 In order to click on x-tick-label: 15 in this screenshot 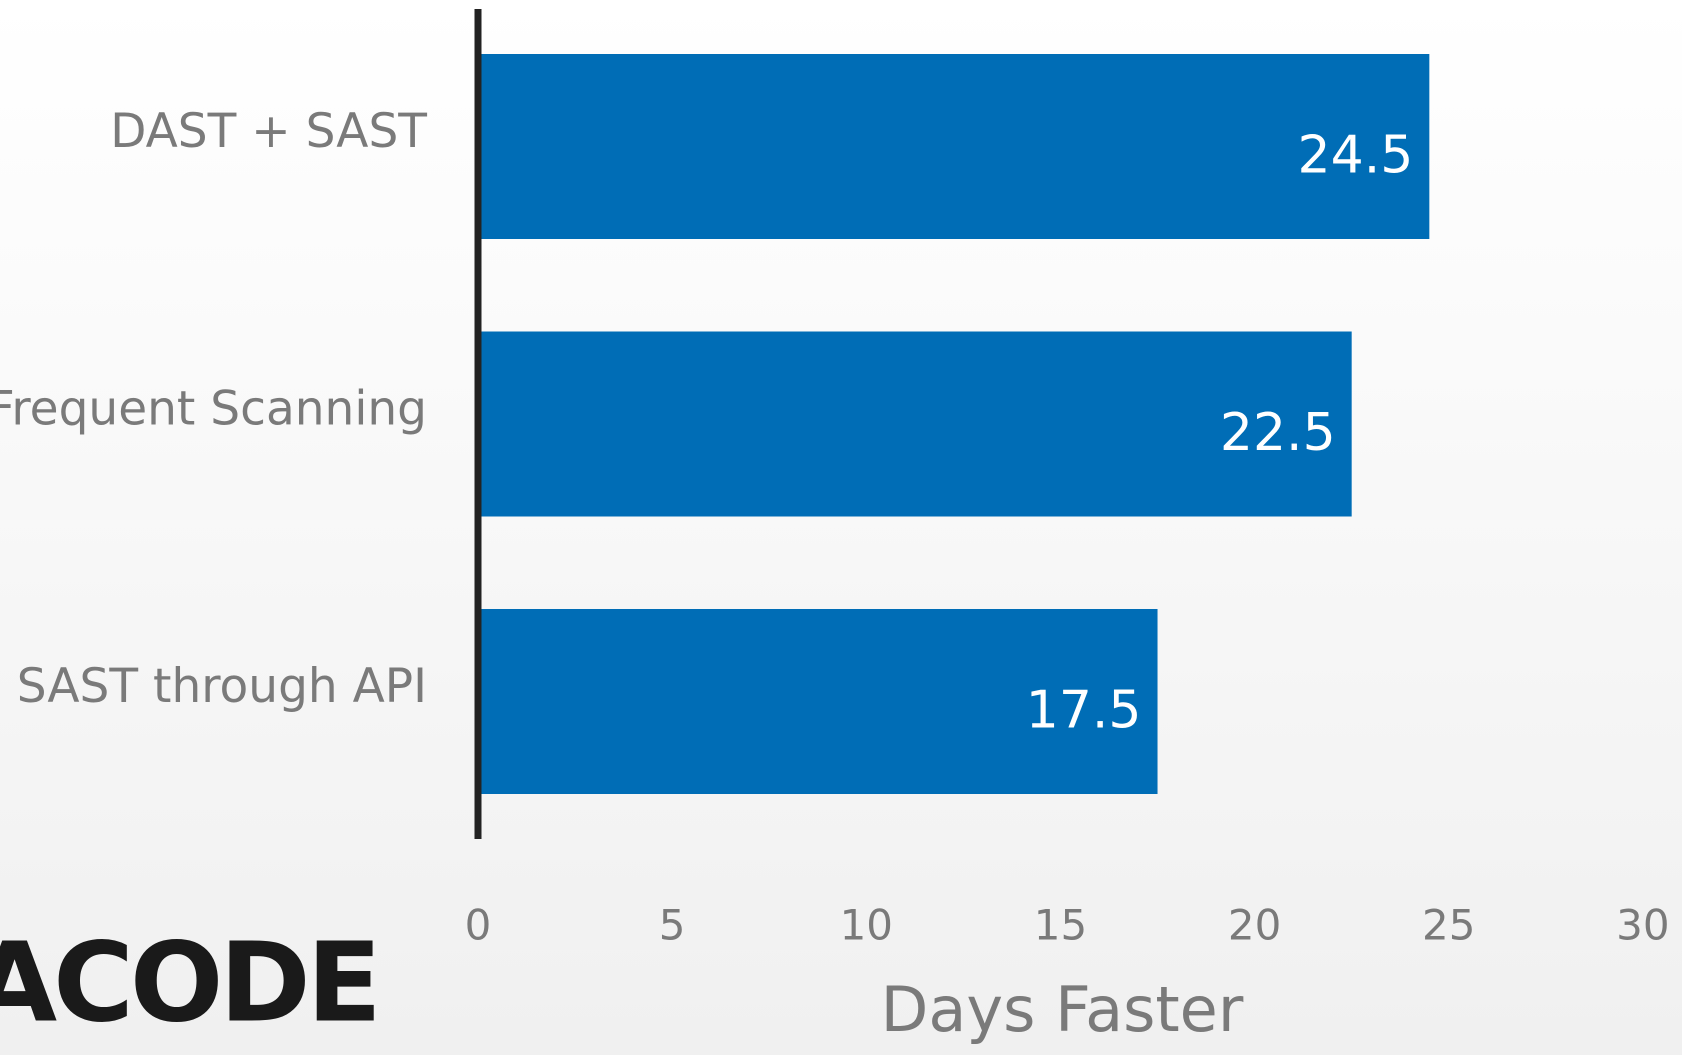, I will do `click(1060, 925)`.